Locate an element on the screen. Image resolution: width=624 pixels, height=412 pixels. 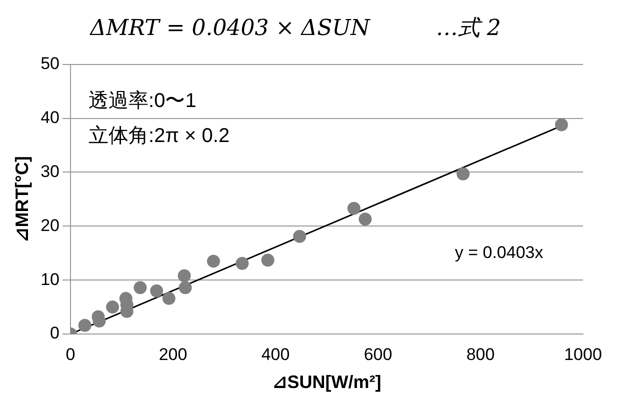
y-tick-label: 50 is located at coordinates (50, 64).